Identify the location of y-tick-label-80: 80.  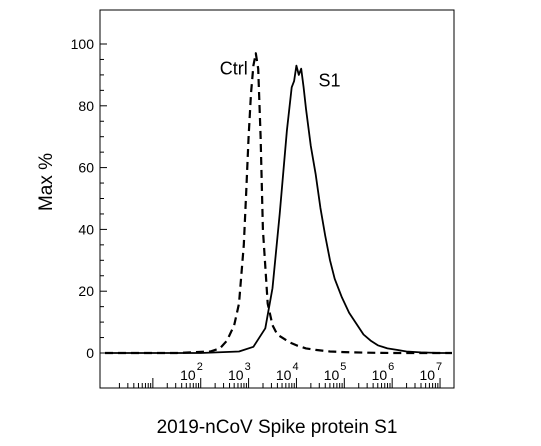
(86, 106).